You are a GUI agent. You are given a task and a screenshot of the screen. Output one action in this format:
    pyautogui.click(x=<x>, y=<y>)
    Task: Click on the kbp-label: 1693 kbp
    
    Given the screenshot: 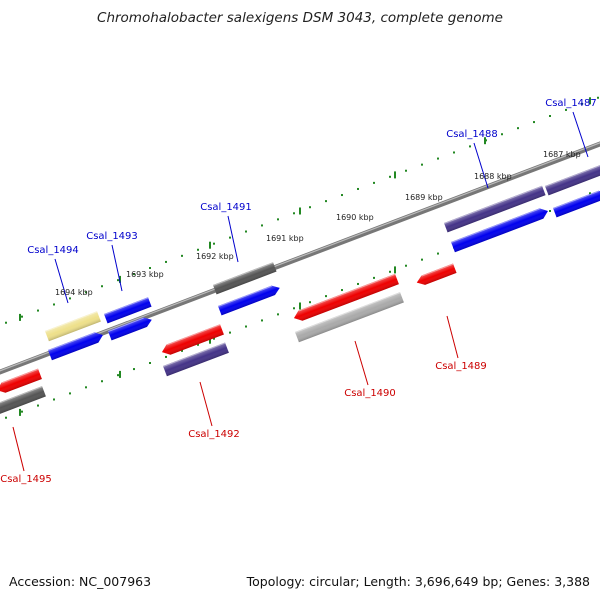 What is the action you would take?
    pyautogui.click(x=145, y=274)
    